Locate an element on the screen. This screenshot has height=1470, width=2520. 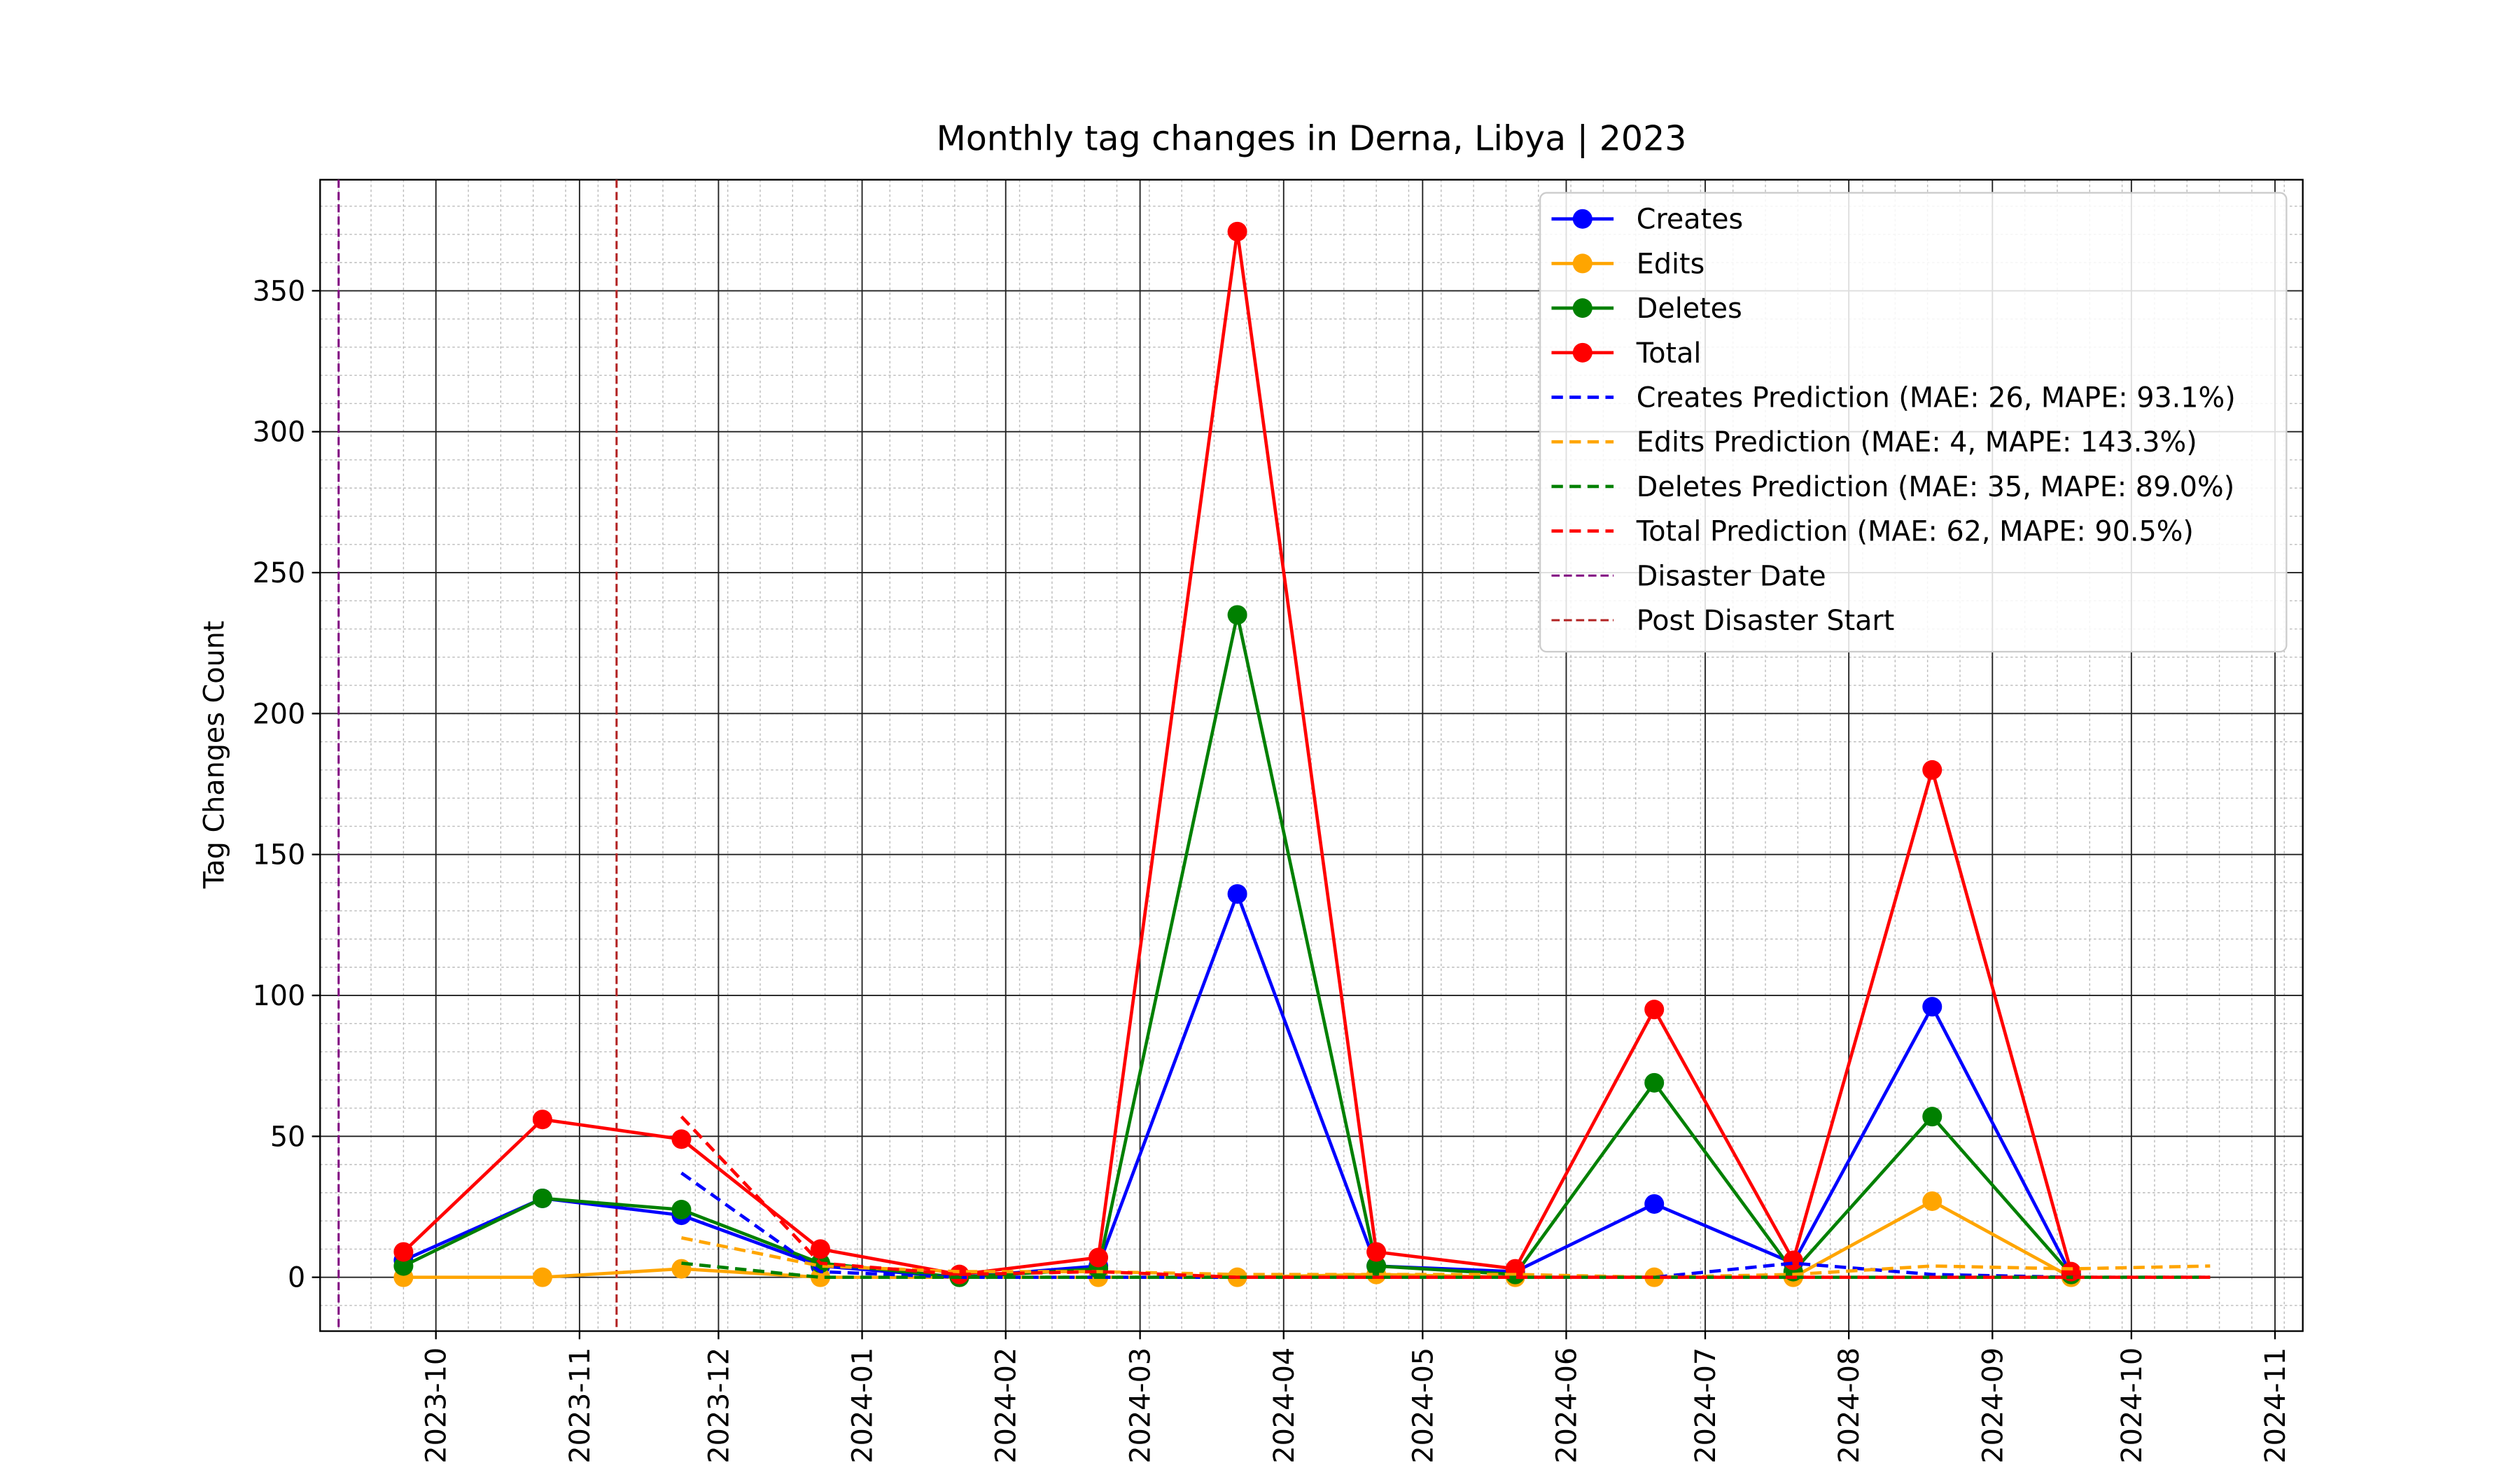
y-tick-label: 100 is located at coordinates (279, 996).